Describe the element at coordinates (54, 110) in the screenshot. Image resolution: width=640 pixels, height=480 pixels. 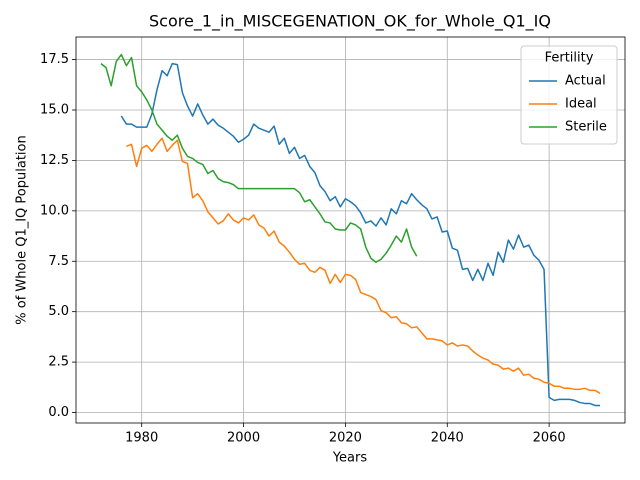
I see `y-tick-label: 15.0` at that location.